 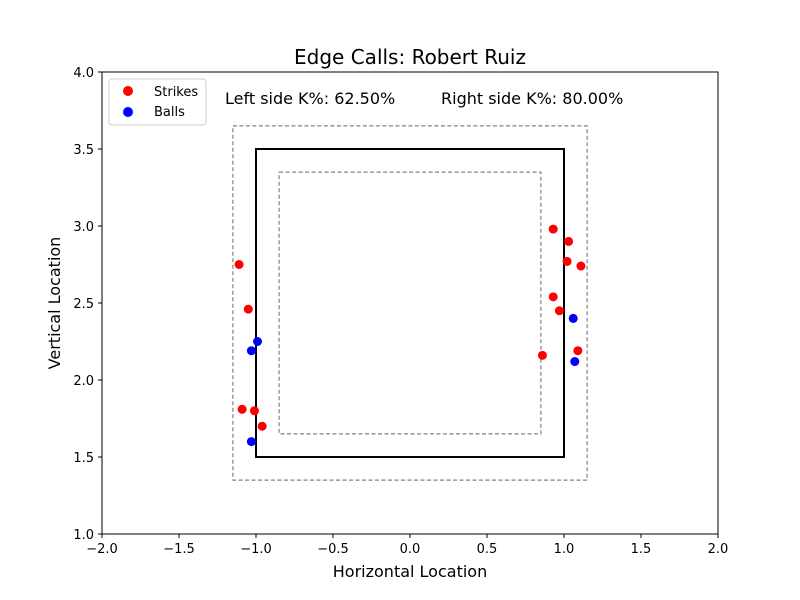 I want to click on legend-marker-balls, so click(x=128, y=112).